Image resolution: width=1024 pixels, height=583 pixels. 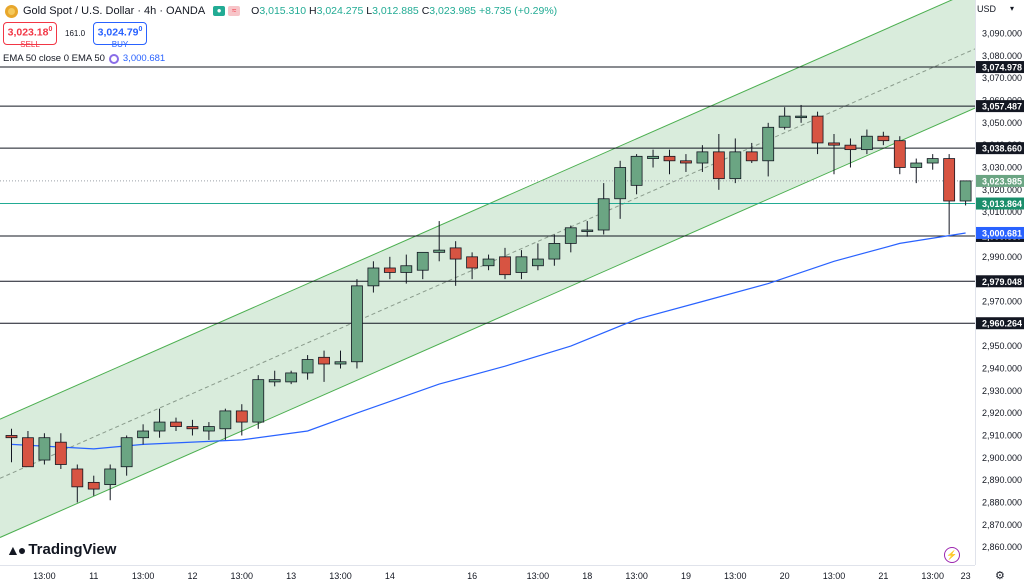 What do you see at coordinates (1002, 525) in the screenshot?
I see `y-tick-label: 2,870.000` at bounding box center [1002, 525].